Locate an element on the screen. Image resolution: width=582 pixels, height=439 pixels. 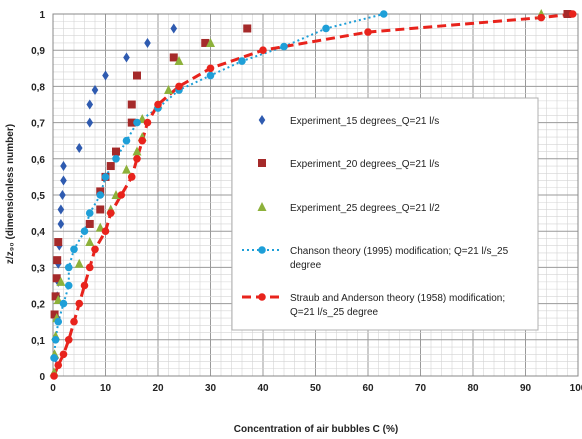
x-tick-label: 10 is located at coordinates (106, 388).